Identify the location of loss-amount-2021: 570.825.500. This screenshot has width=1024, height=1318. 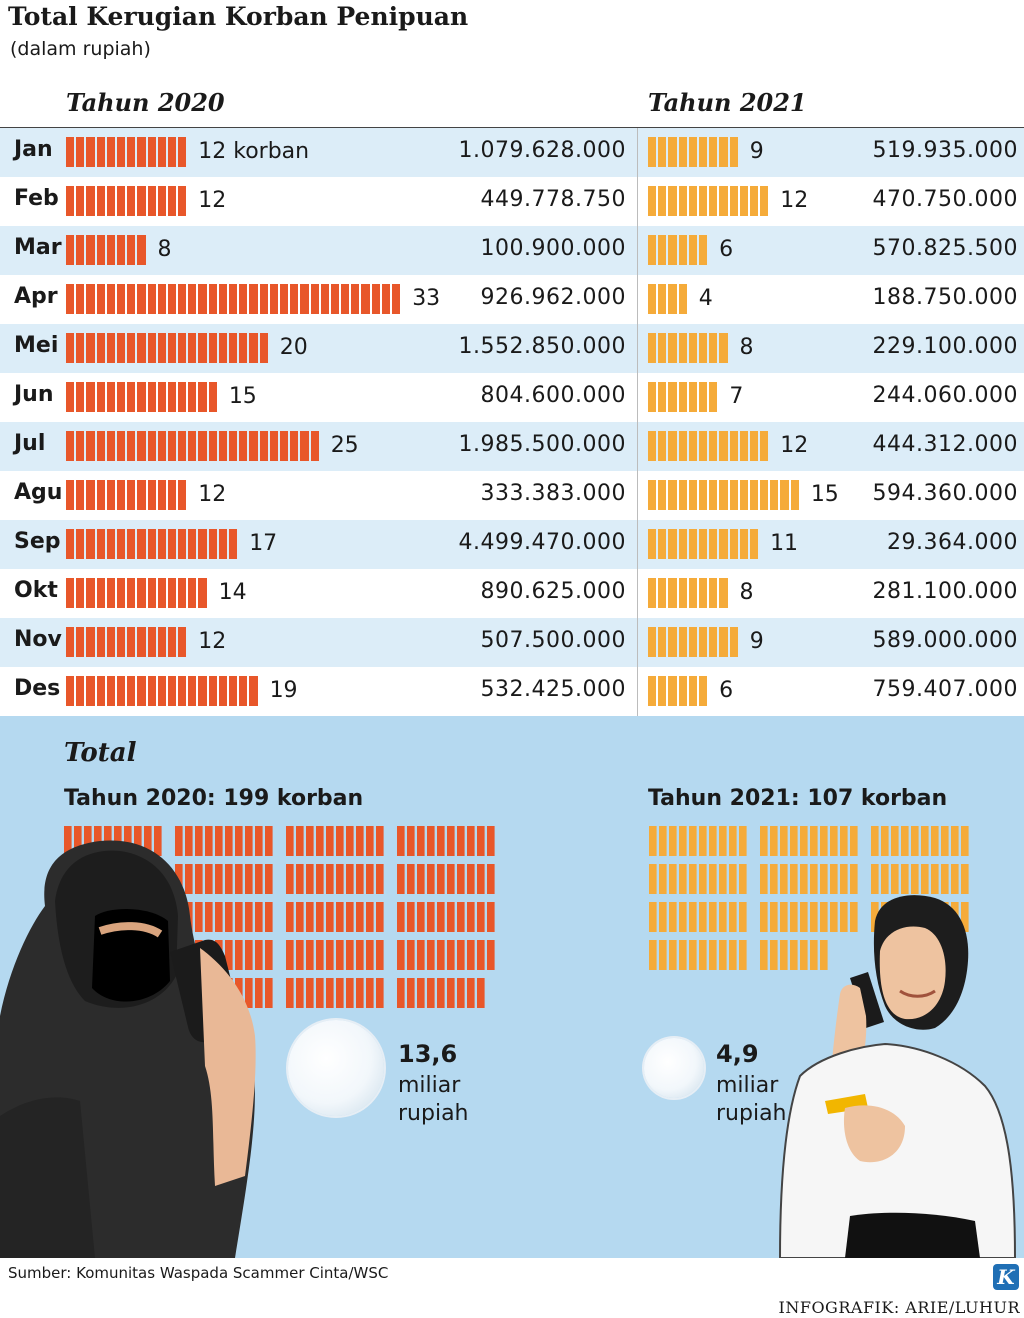
(945, 248).